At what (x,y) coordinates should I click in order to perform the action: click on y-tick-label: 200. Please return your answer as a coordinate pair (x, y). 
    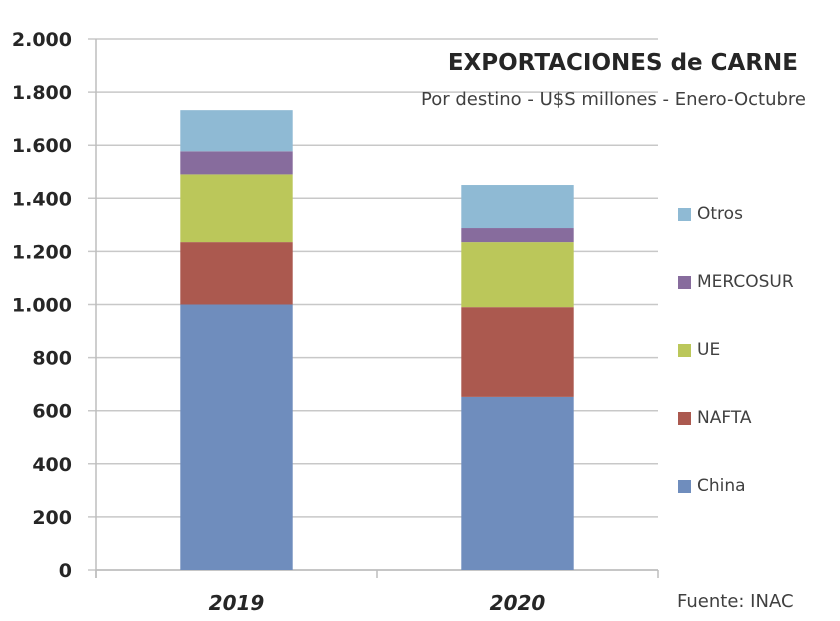
    Looking at the image, I should click on (52, 518).